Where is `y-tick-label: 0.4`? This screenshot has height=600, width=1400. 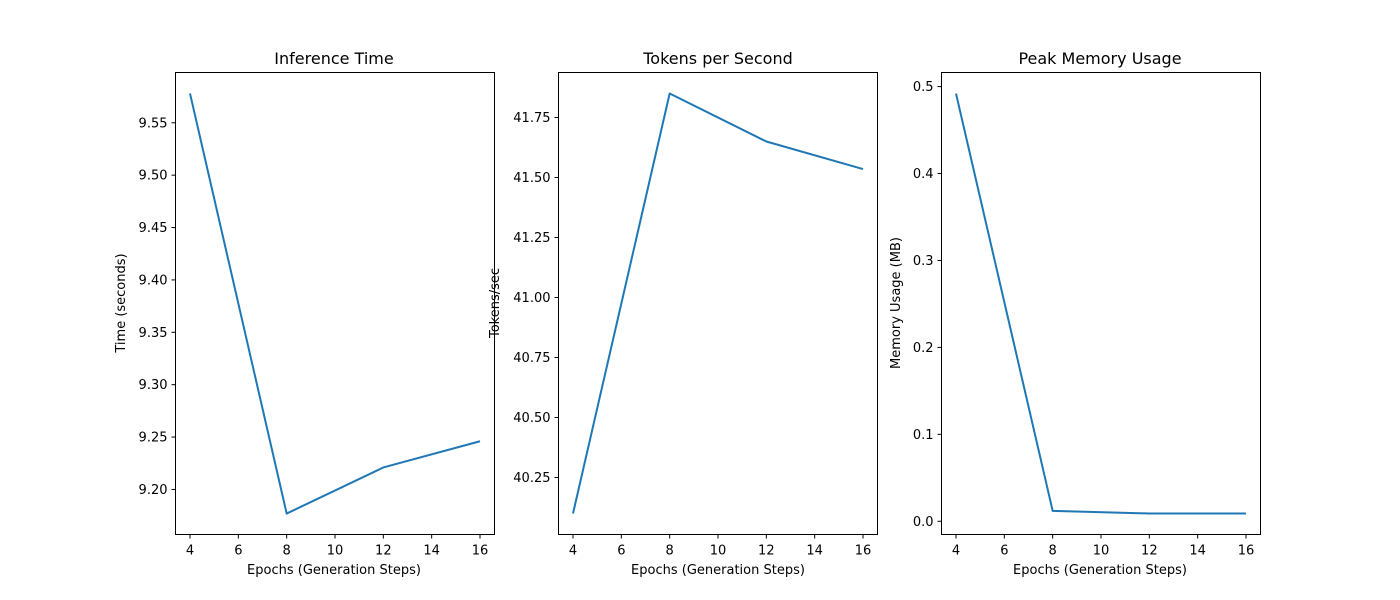
y-tick-label: 0.4 is located at coordinates (923, 174).